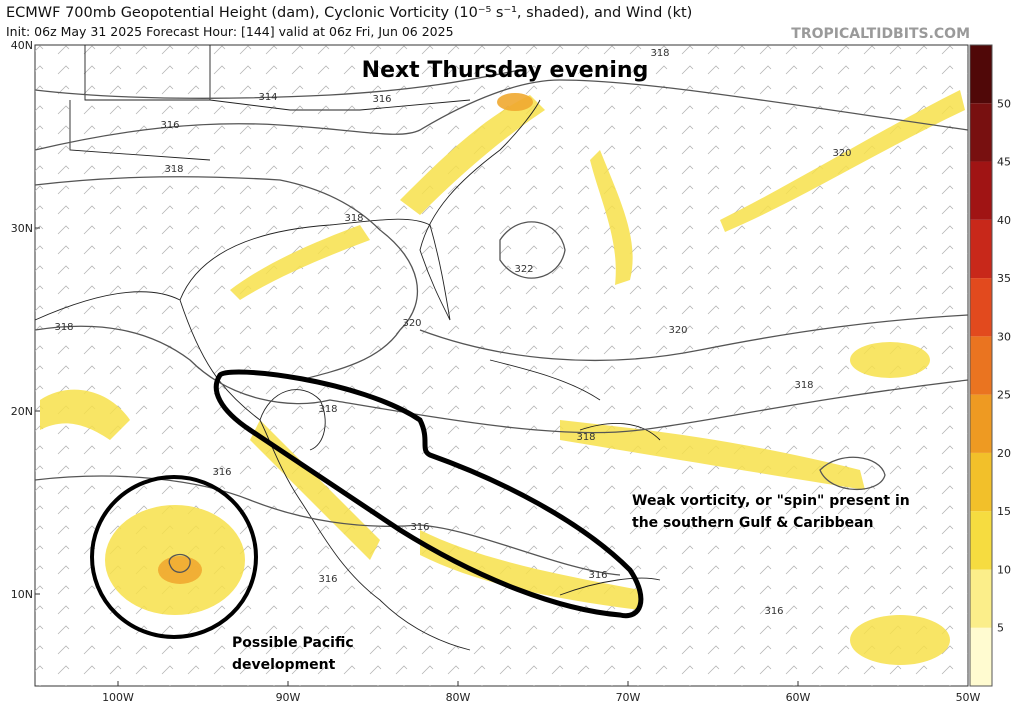 The width and height of the screenshot is (1024, 706). Describe the element at coordinates (22, 45) in the screenshot. I see `lat-label: 40N` at that location.